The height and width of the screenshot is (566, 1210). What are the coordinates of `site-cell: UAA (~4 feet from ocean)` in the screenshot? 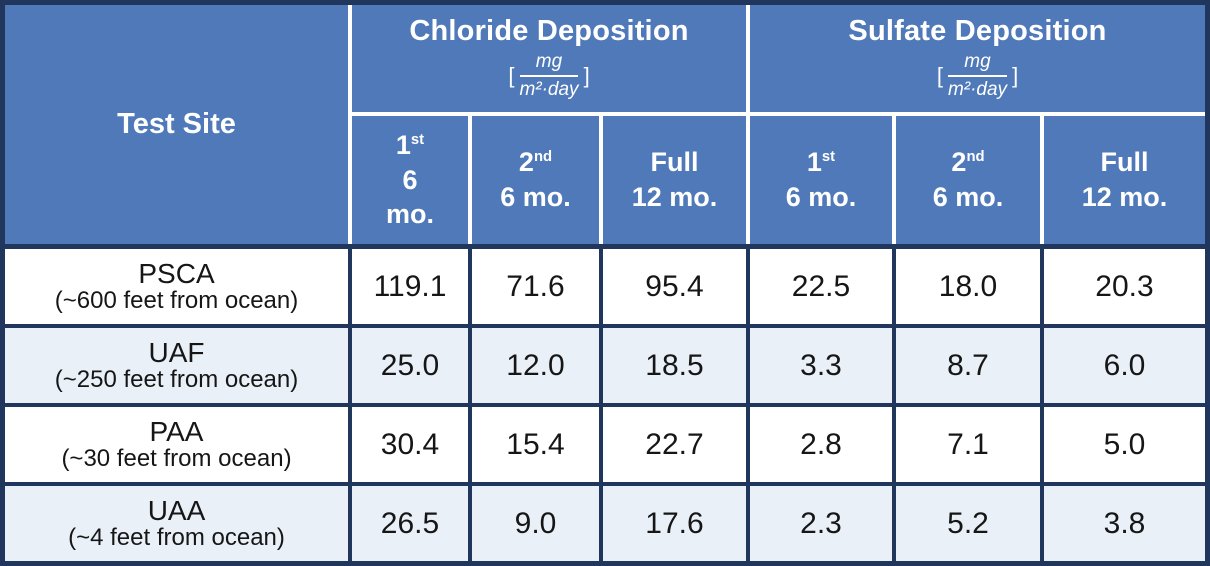 It's located at (176, 523).